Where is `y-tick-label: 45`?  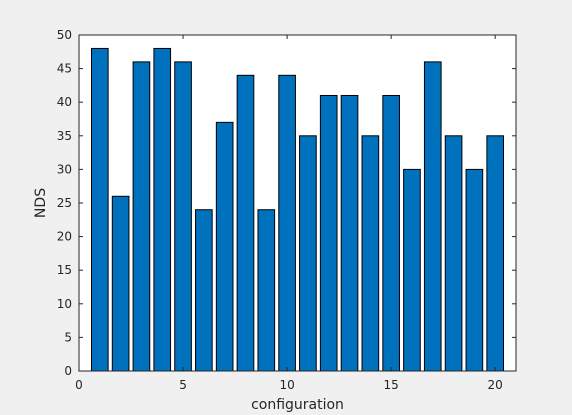
y-tick-label: 45 is located at coordinates (64, 69).